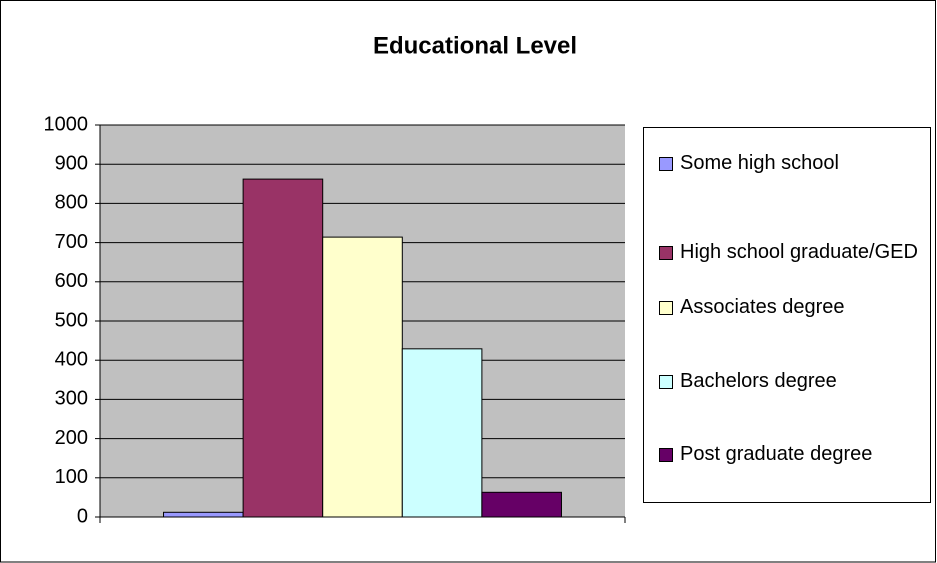 The image size is (937, 563). Describe the element at coordinates (71, 203) in the screenshot. I see `y-tick-label: 800` at that location.